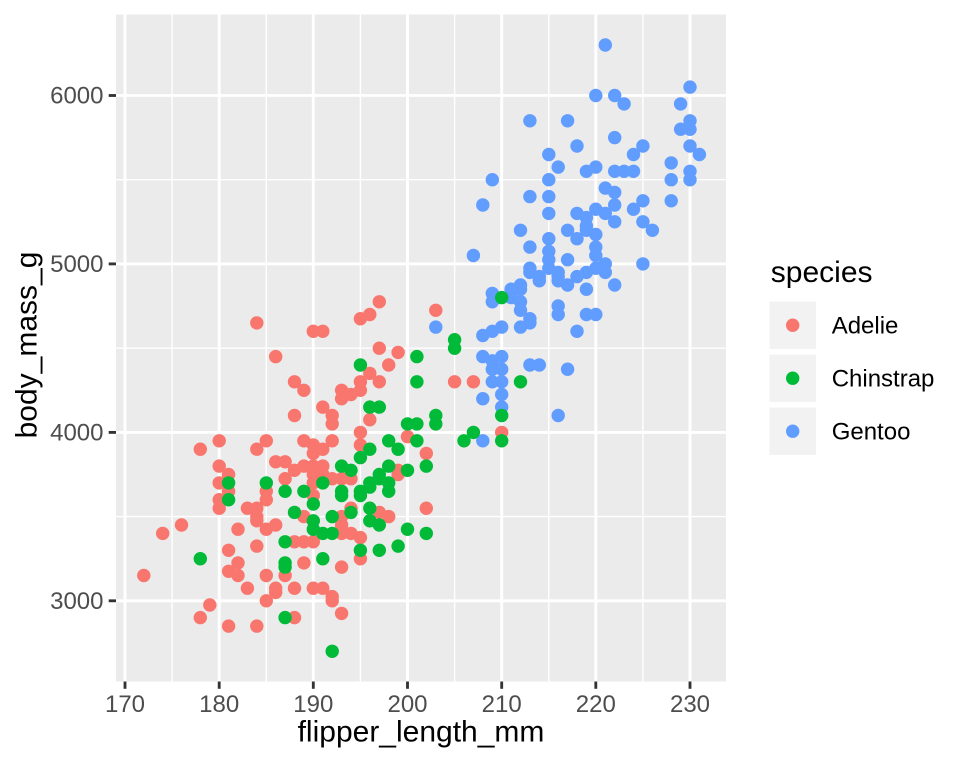 This screenshot has width=960, height=768. Describe the element at coordinates (219, 704) in the screenshot. I see `svg-text: 180` at that location.